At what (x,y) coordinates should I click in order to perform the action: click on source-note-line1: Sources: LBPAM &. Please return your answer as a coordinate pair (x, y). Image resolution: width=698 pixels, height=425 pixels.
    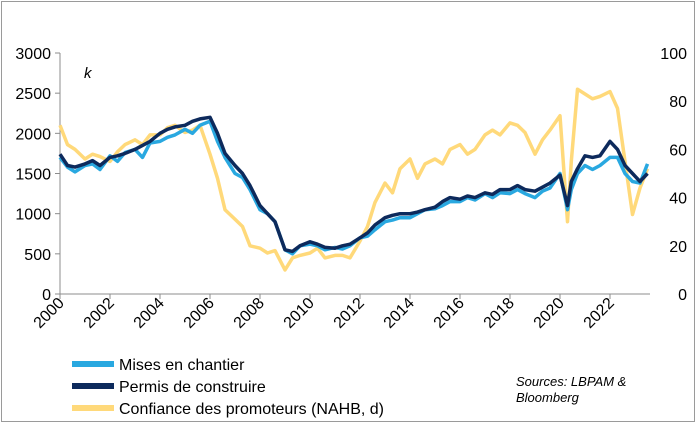
    Looking at the image, I should click on (571, 381).